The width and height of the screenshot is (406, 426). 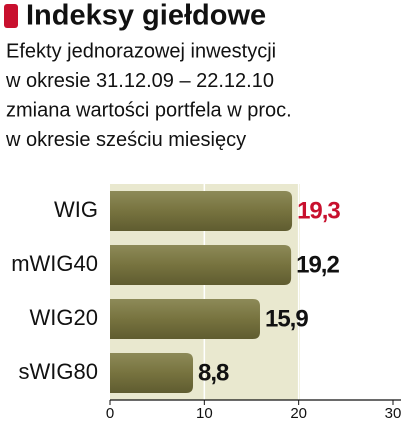 What do you see at coordinates (76, 209) in the screenshot?
I see `y-tick-label: WIG` at bounding box center [76, 209].